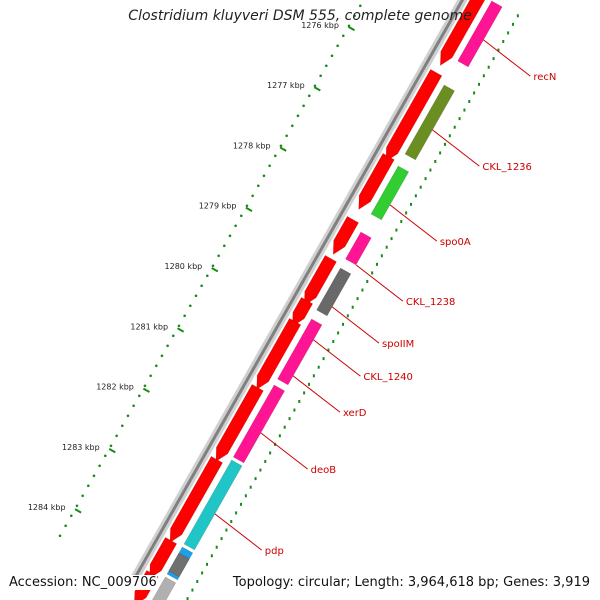  I want to click on gene-label: pdp, so click(274, 551).